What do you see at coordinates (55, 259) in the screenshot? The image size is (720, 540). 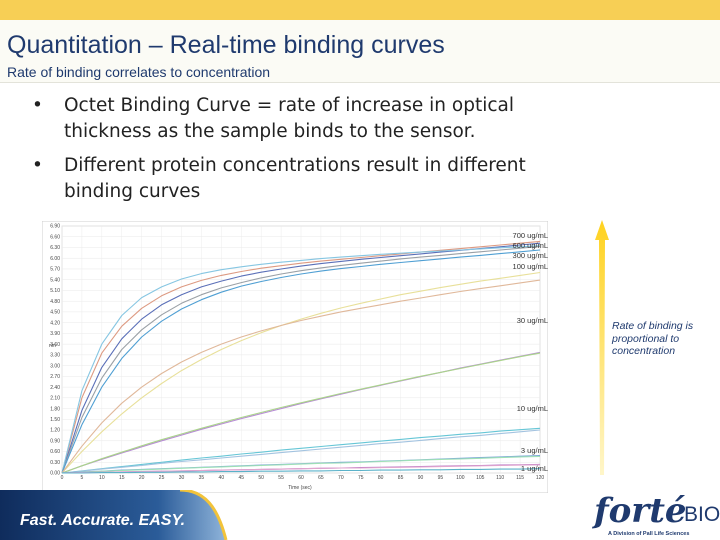 I see `y-tick-label: 6.00` at bounding box center [55, 259].